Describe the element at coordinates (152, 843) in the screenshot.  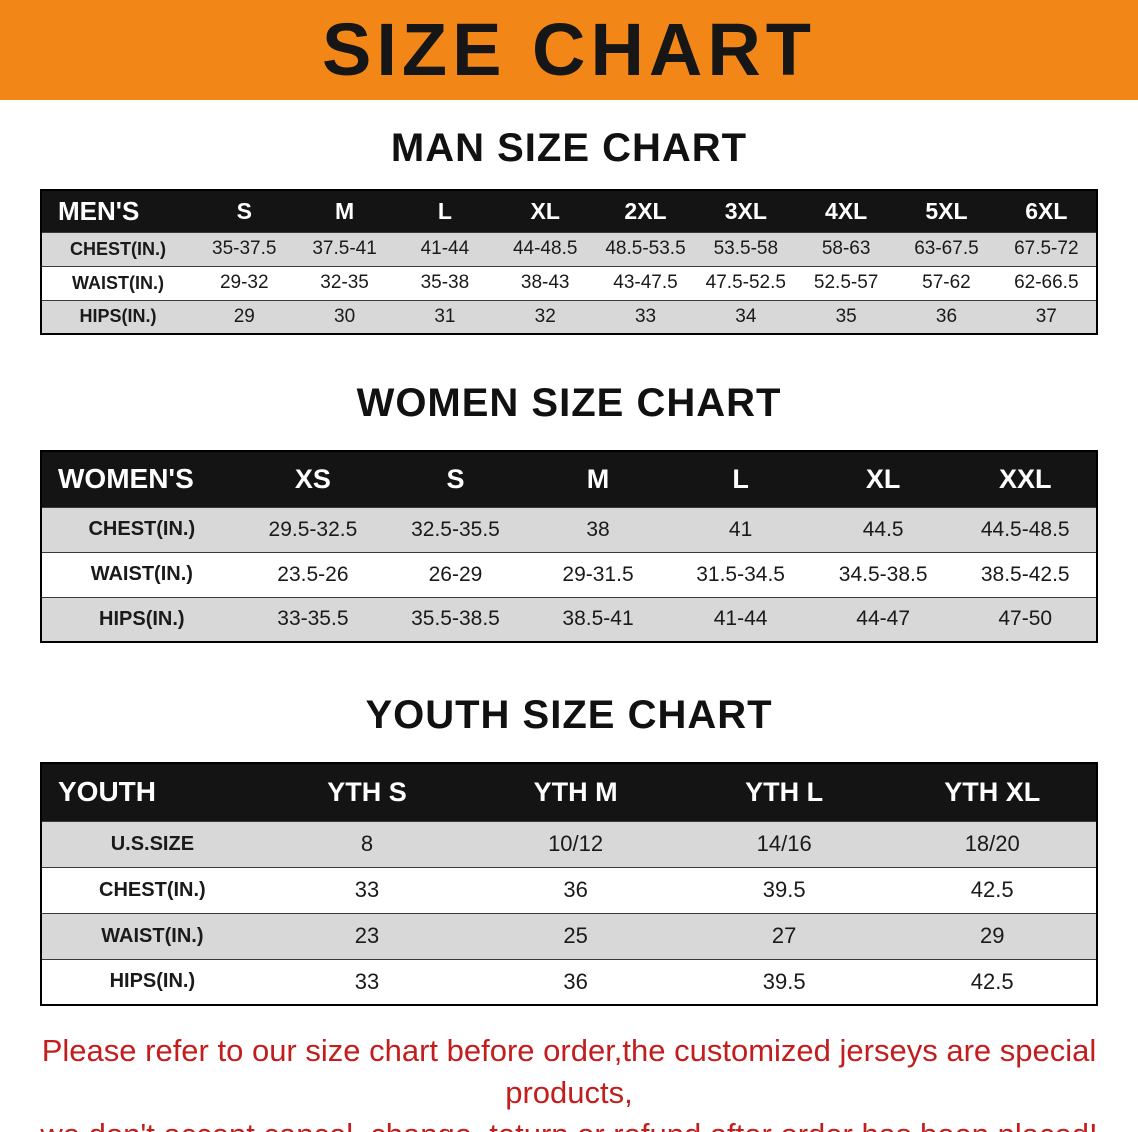
I see `row-label: U.S.SIZE` at that location.